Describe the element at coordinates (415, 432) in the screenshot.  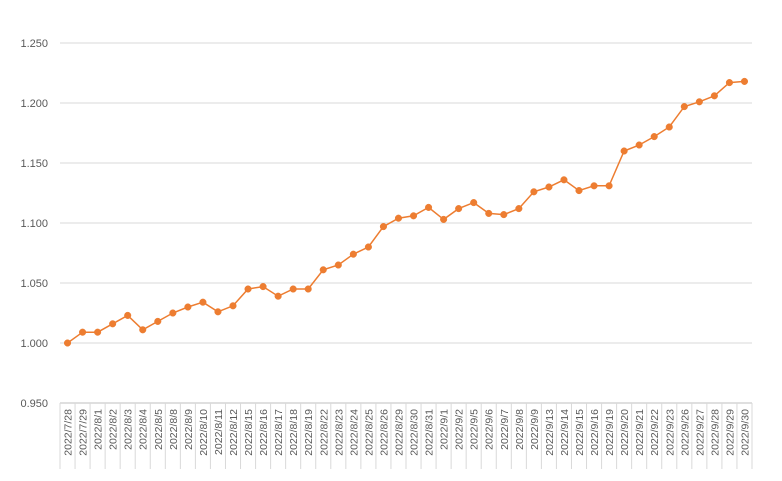
I see `x-tick-label: 2022/8/30` at that location.